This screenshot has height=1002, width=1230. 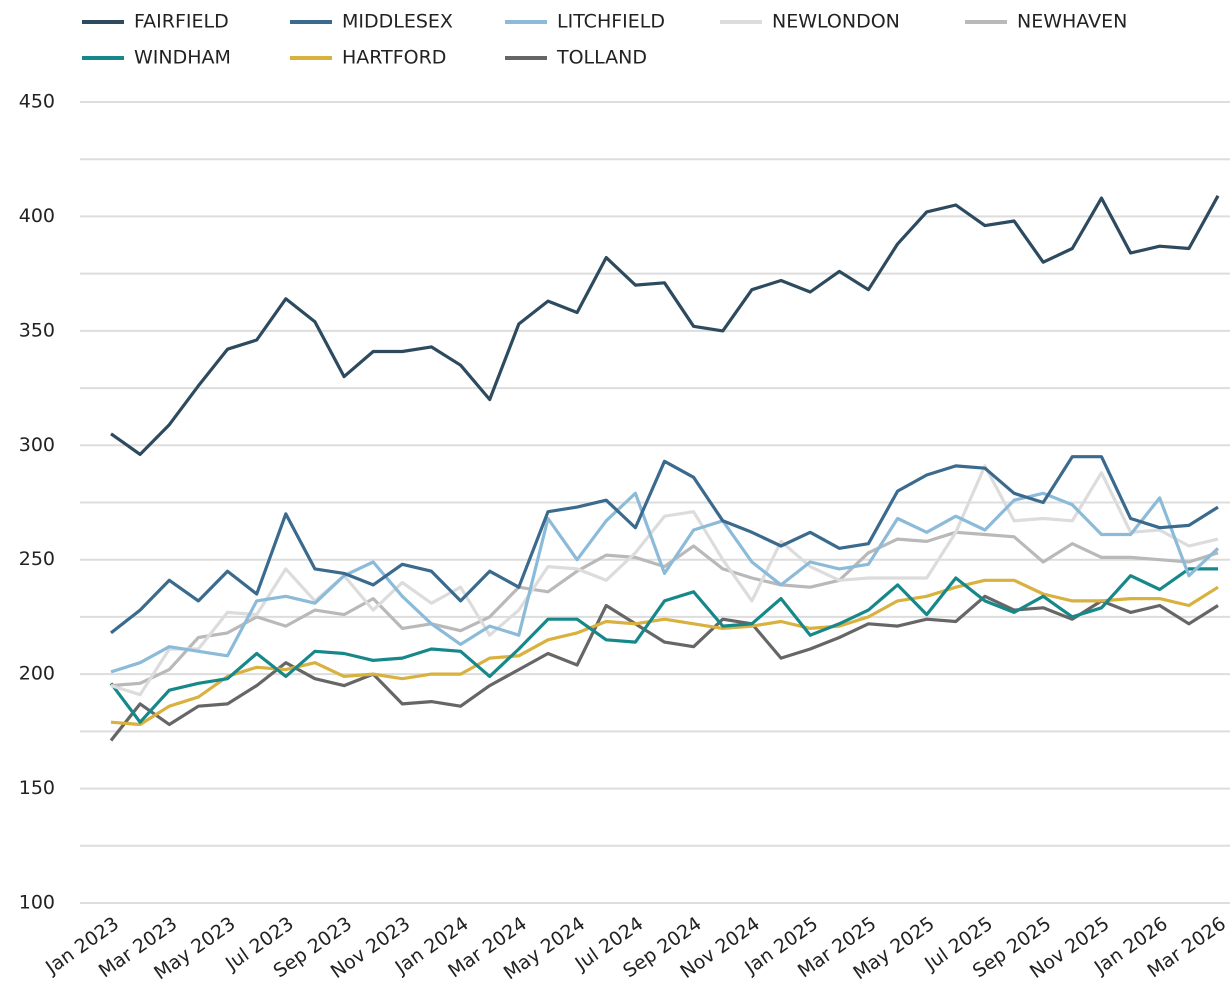 I want to click on y-tick-label: 300, so click(x=37, y=445).